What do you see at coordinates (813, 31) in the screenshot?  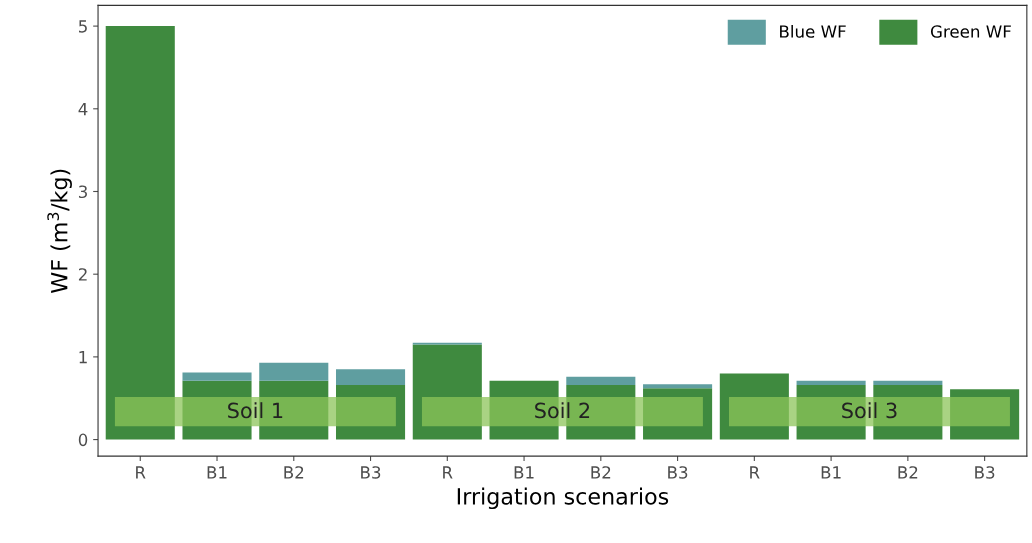 I see `legend-label: Blue WF` at bounding box center [813, 31].